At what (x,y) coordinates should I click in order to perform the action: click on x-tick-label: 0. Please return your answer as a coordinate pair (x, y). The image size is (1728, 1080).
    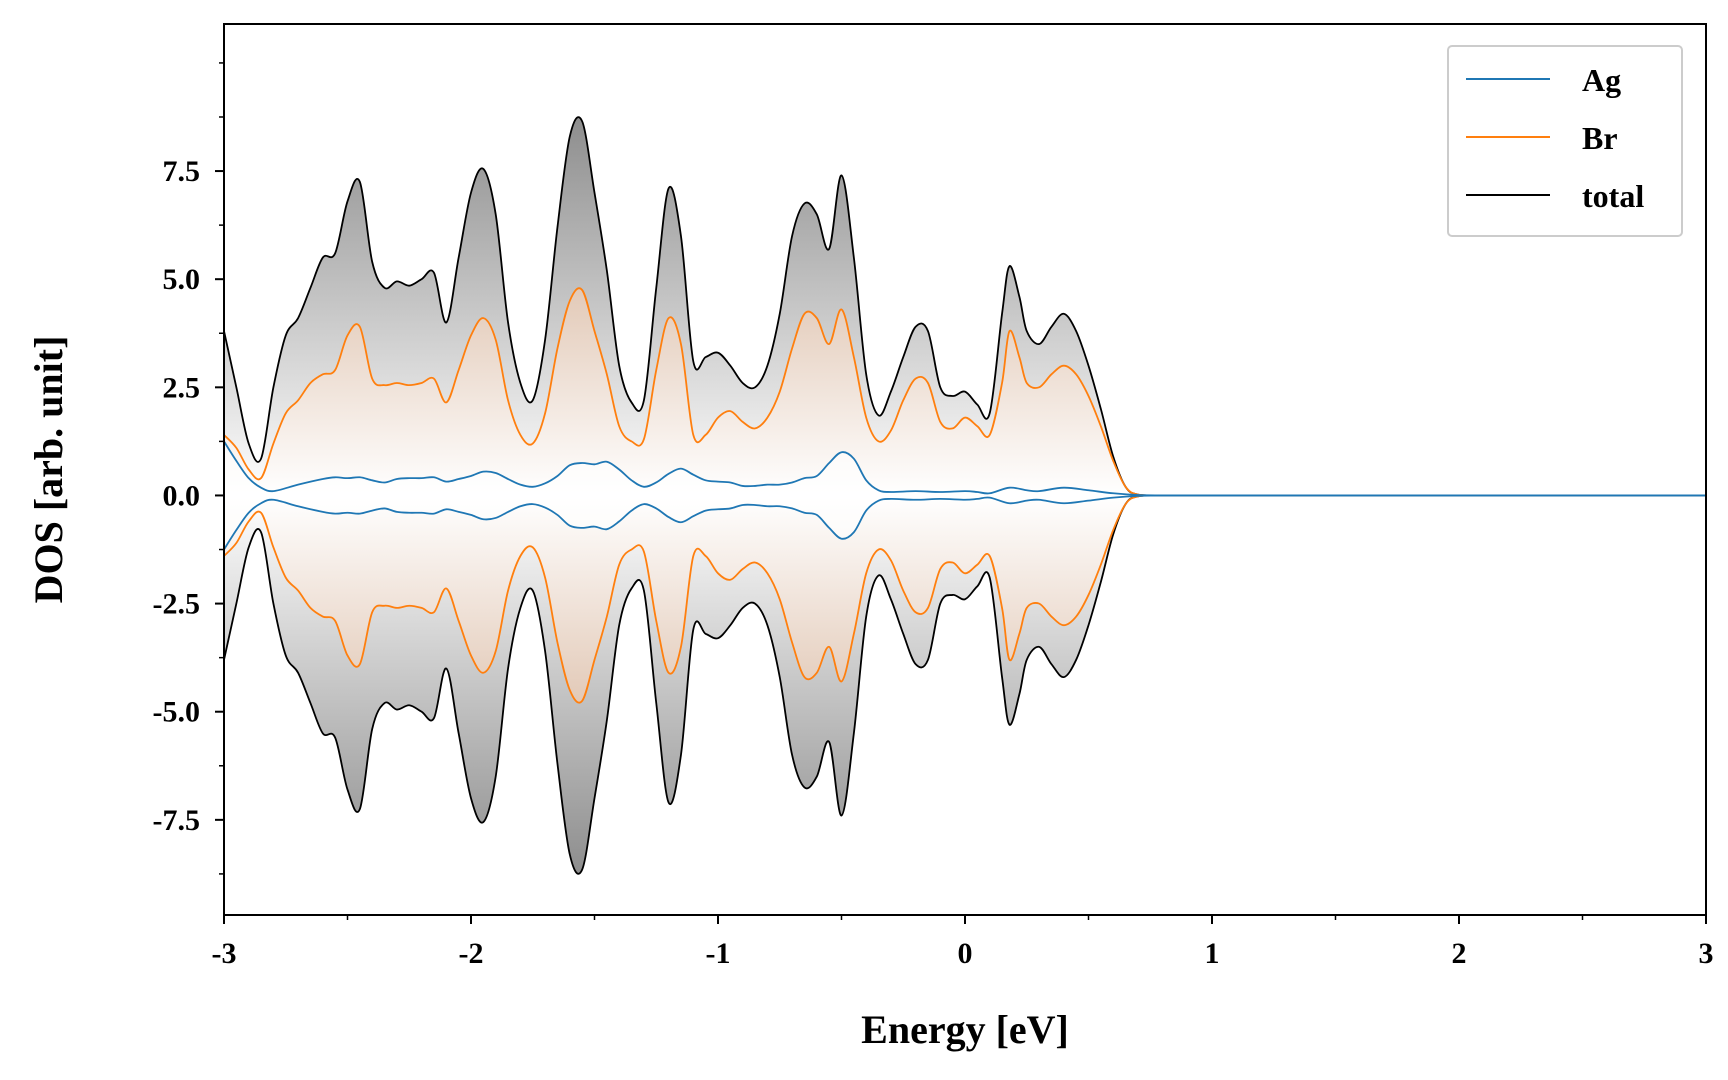
    Looking at the image, I should click on (965, 953).